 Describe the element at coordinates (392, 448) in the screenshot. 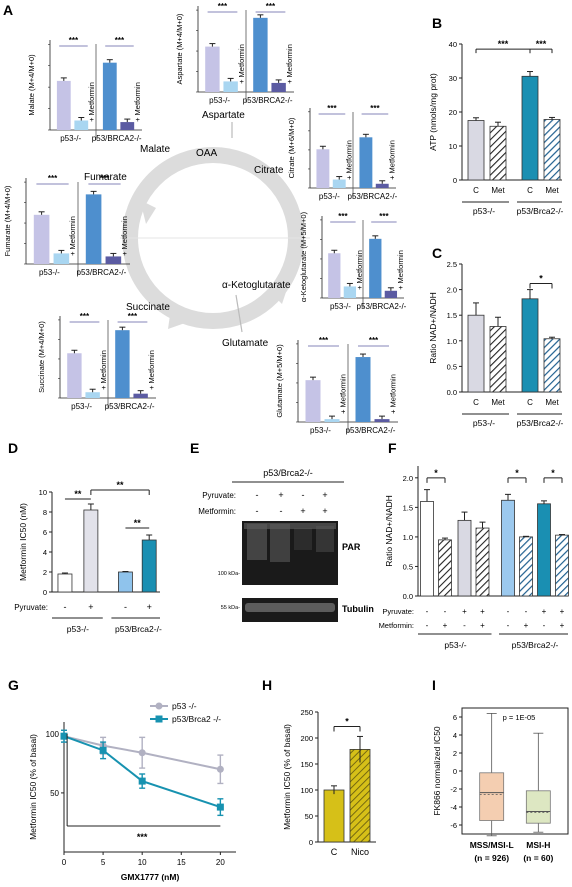

I see `panel-label-f: F` at that location.